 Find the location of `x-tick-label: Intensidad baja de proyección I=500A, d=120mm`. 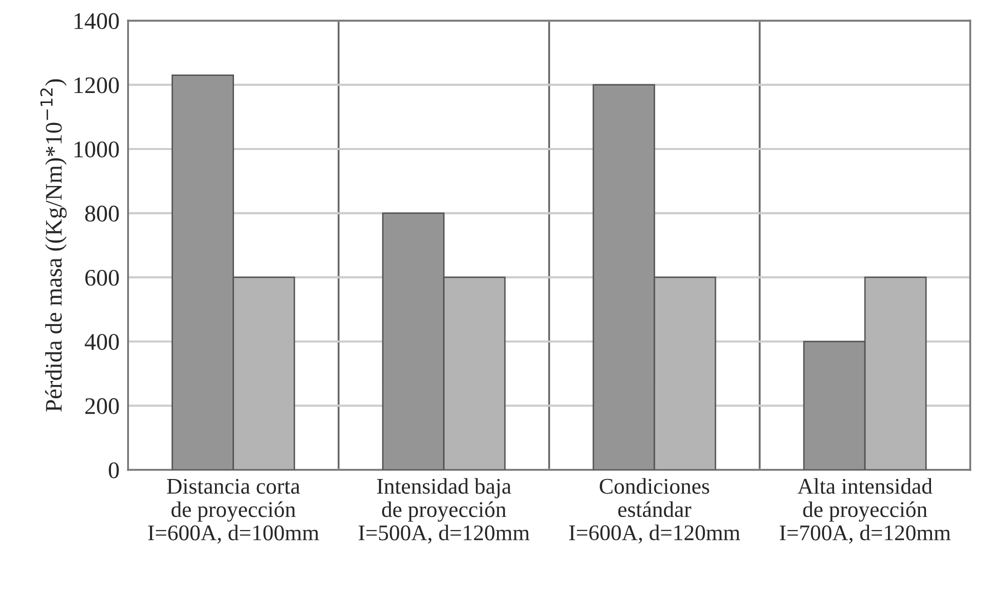

x-tick-label: Intensidad baja de proyección I=500A, d=120mm is located at coordinates (444, 511).